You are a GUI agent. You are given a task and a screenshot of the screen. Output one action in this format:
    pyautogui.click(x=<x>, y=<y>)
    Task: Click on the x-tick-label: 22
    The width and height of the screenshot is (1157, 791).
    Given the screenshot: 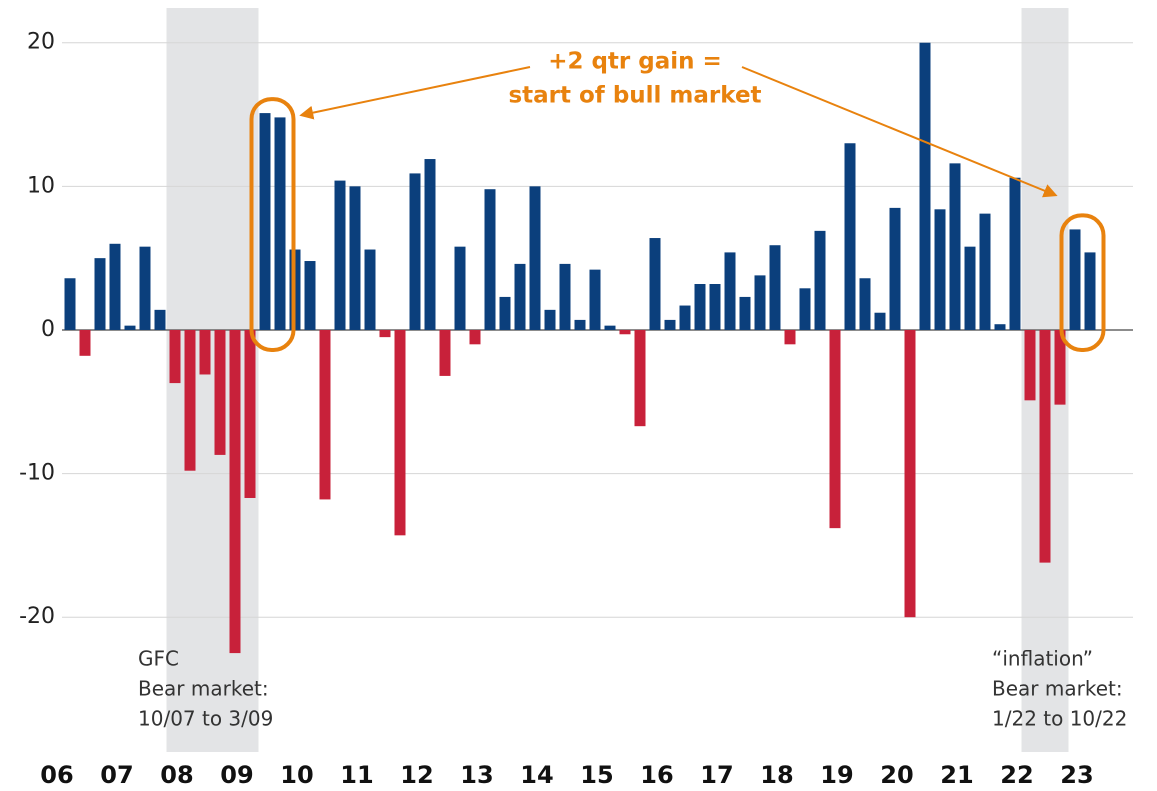 What is the action you would take?
    pyautogui.click(x=1016, y=775)
    